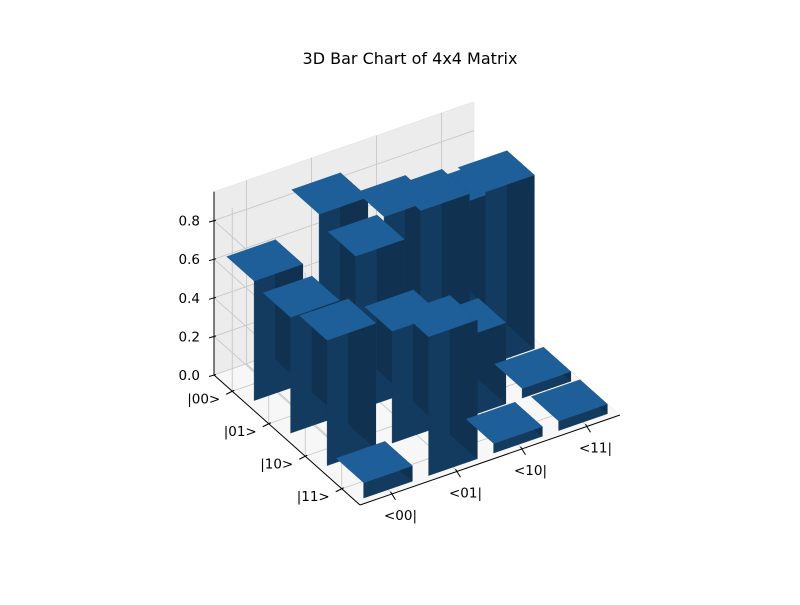 This screenshot has width=800, height=605. I want to click on grid-line-z, so click(344, 176).